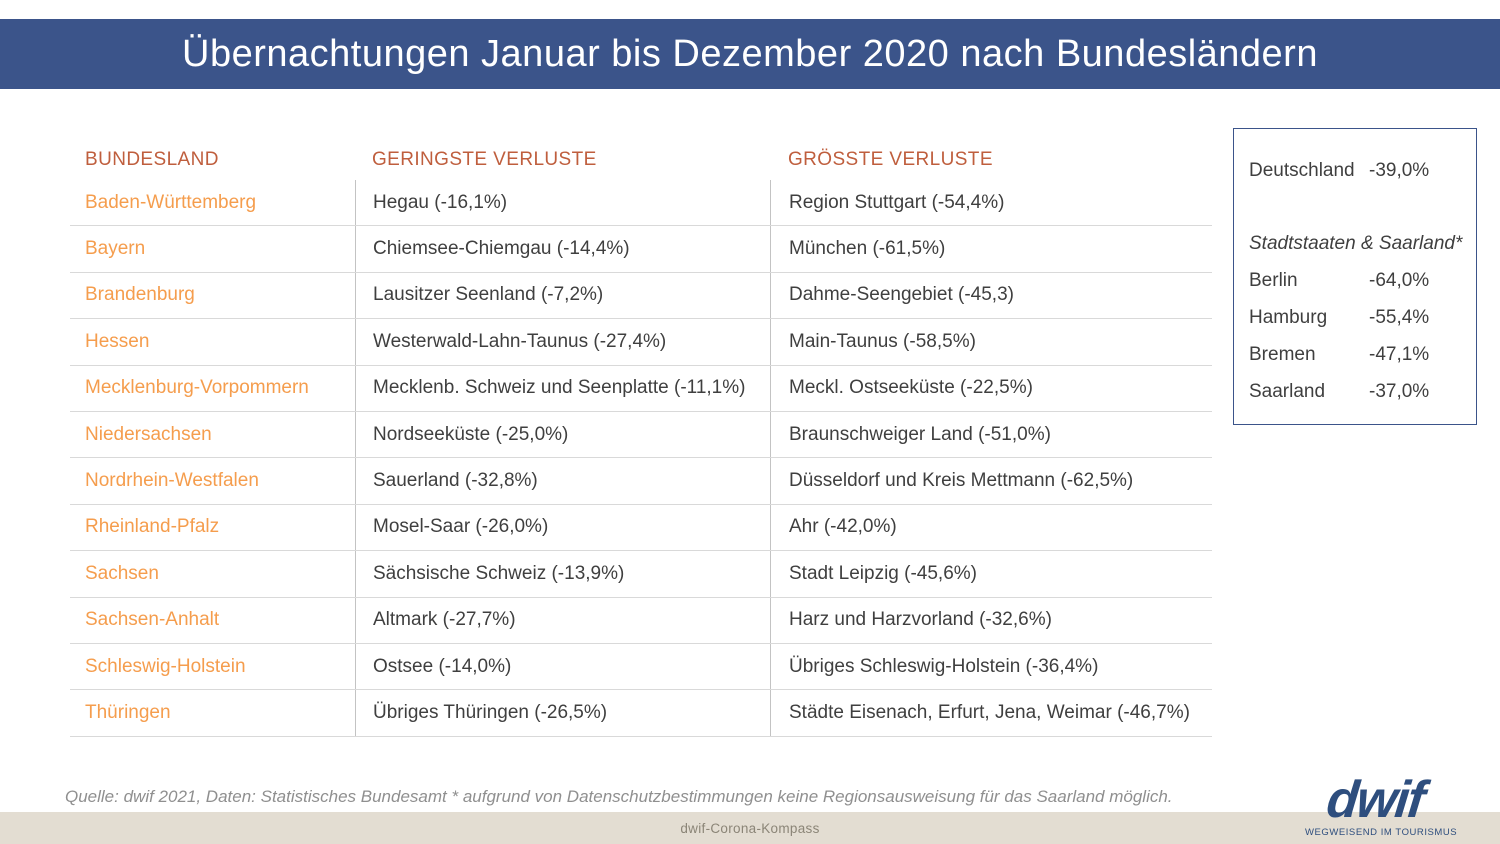  Describe the element at coordinates (1358, 392) in the screenshot. I see `stadtstaat-row: Saarland -37,0%` at that location.